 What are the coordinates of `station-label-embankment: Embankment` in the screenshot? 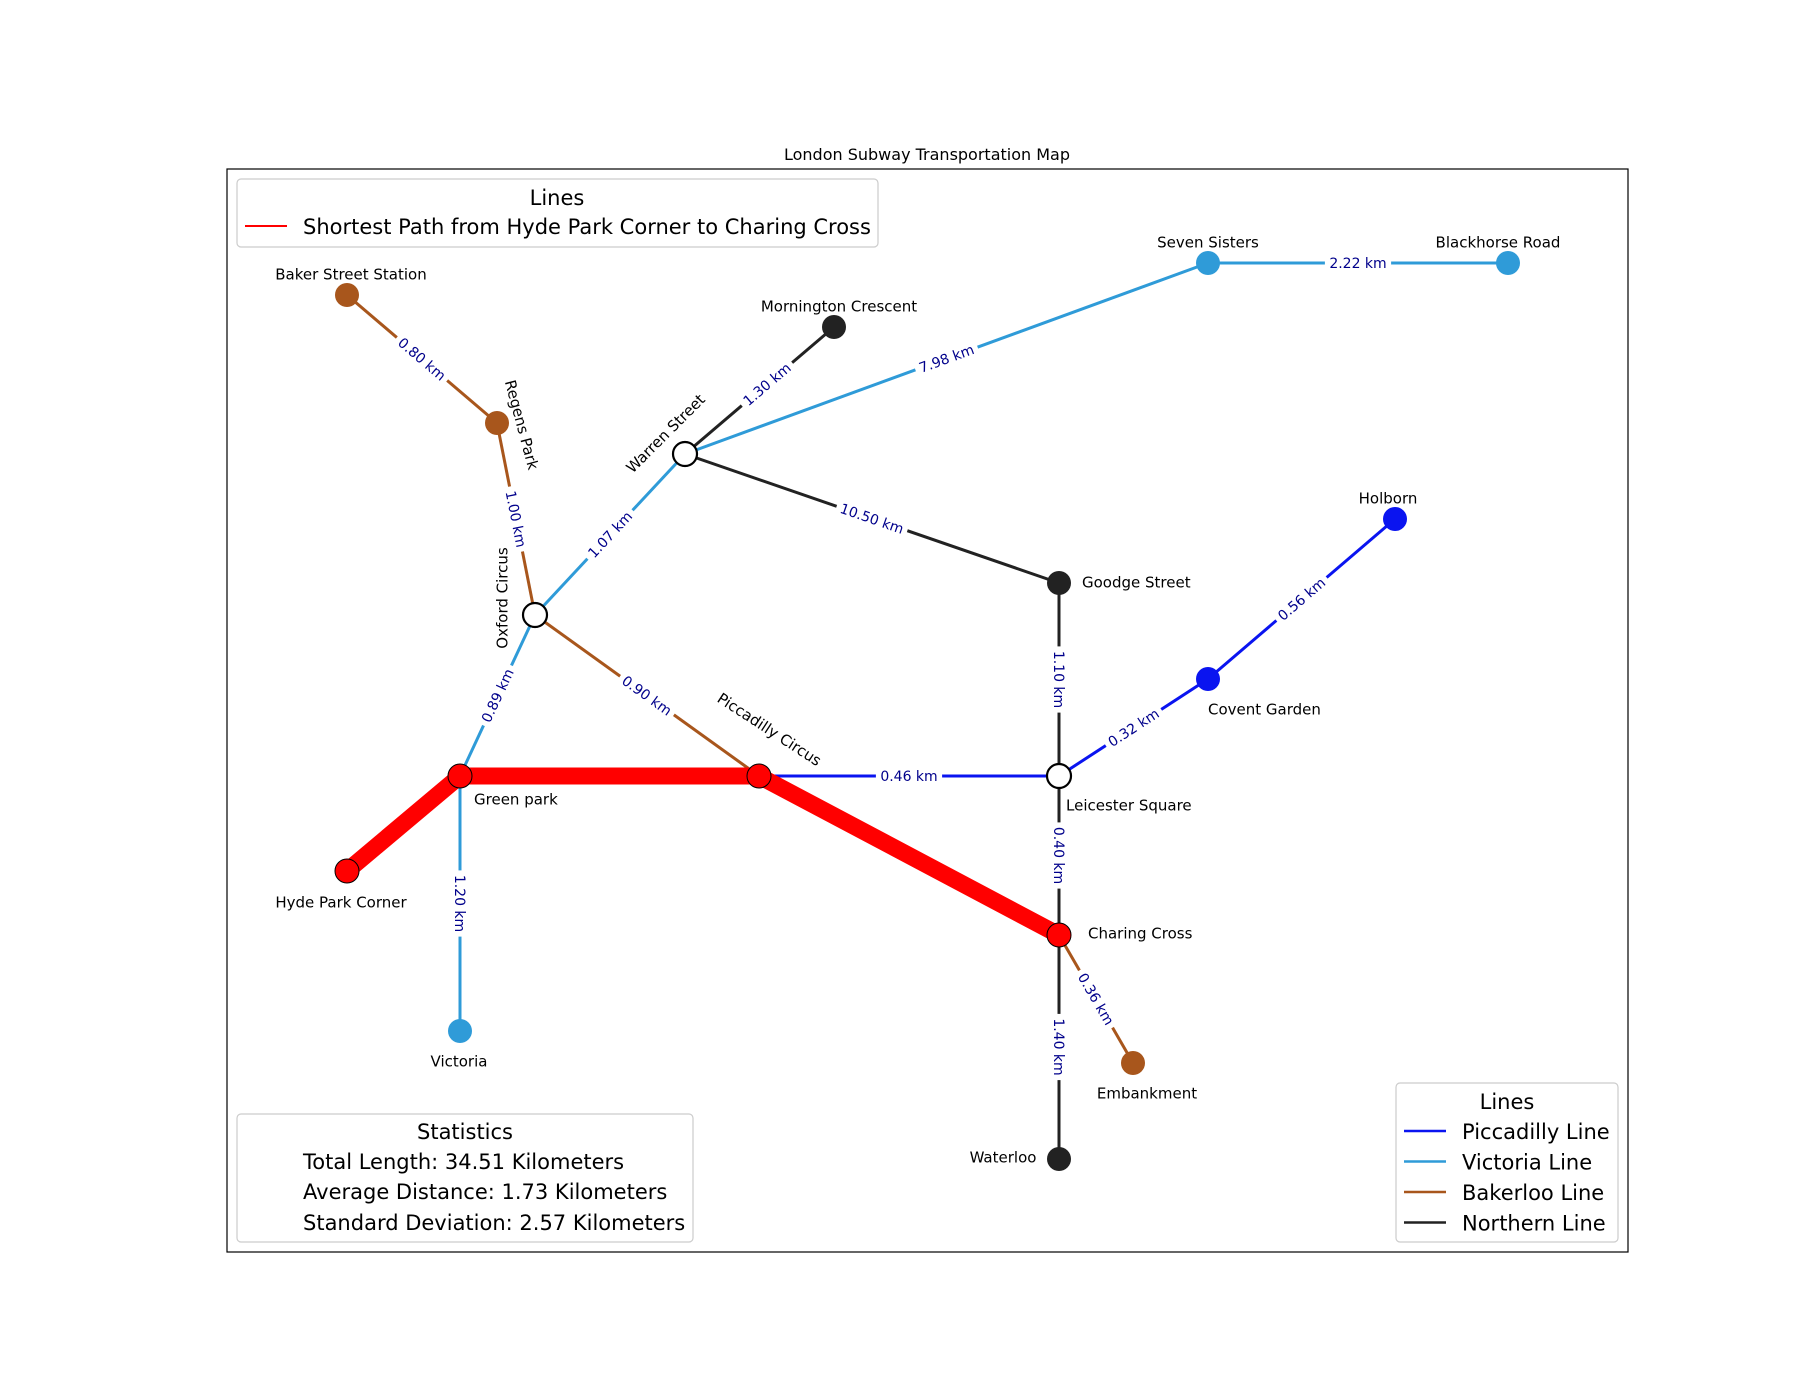 It's located at (1147, 1094).